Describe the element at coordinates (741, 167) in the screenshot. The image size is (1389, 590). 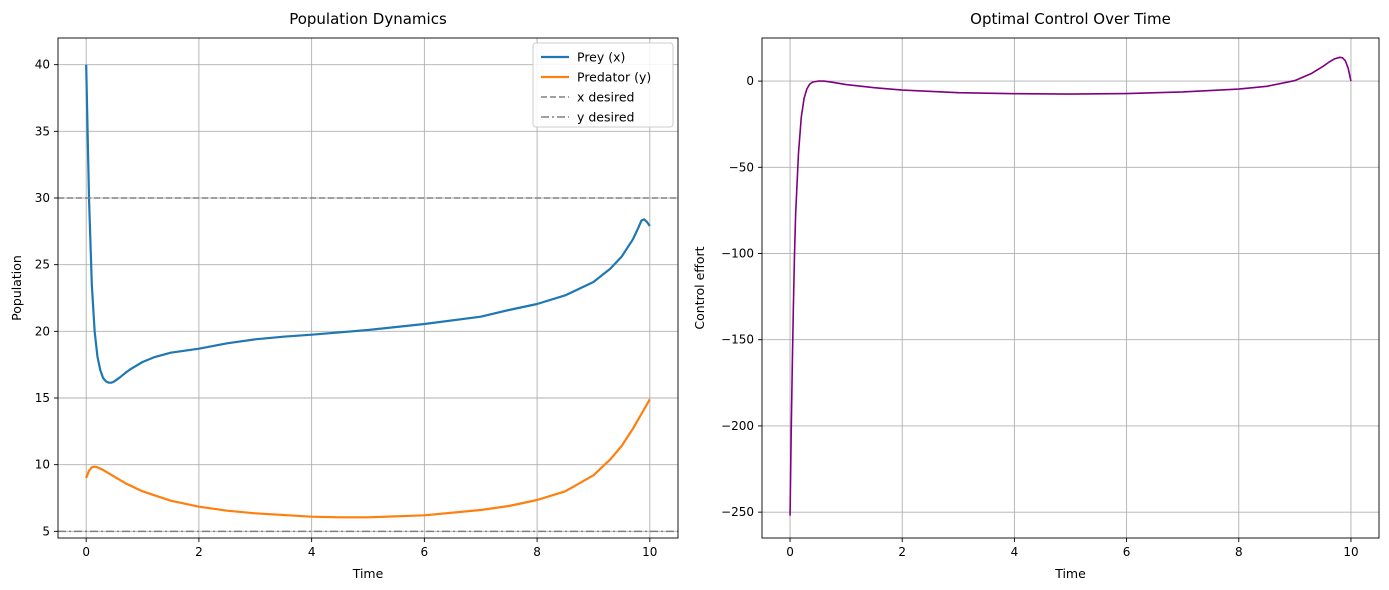
I see `y-tick-label: −50` at that location.